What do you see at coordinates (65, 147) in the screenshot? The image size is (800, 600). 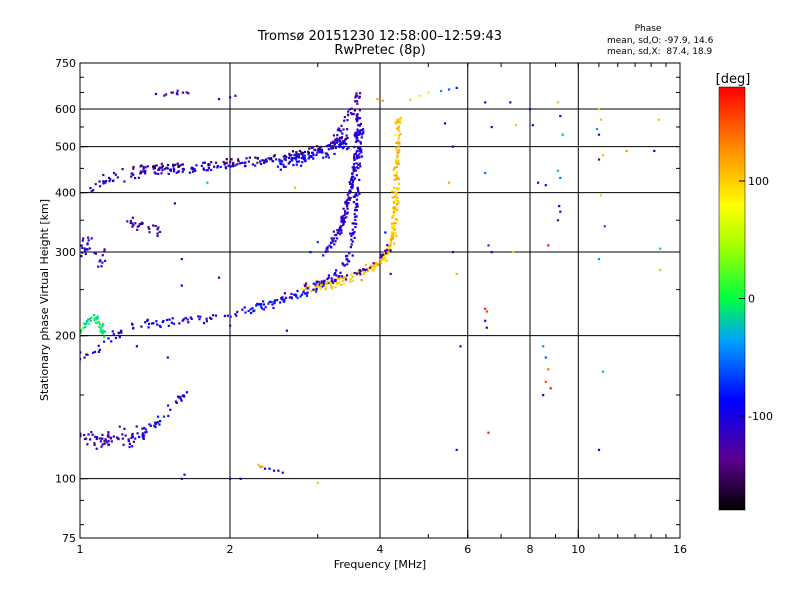 I see `y-tick-label: 500` at bounding box center [65, 147].